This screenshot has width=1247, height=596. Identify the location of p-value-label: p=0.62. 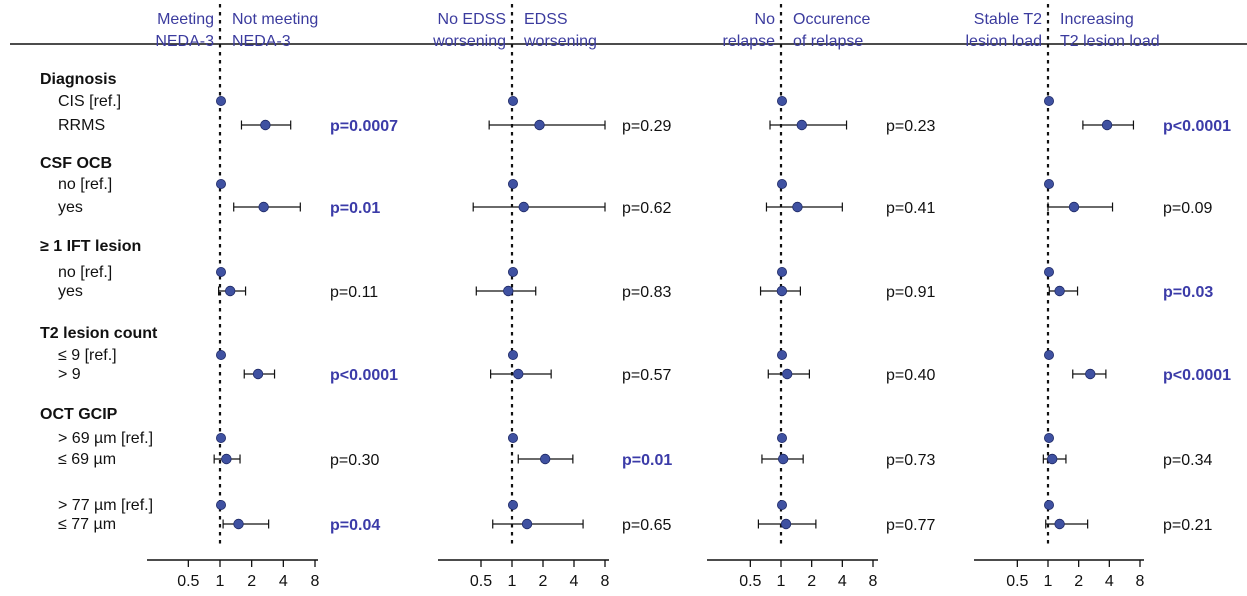
(646, 208).